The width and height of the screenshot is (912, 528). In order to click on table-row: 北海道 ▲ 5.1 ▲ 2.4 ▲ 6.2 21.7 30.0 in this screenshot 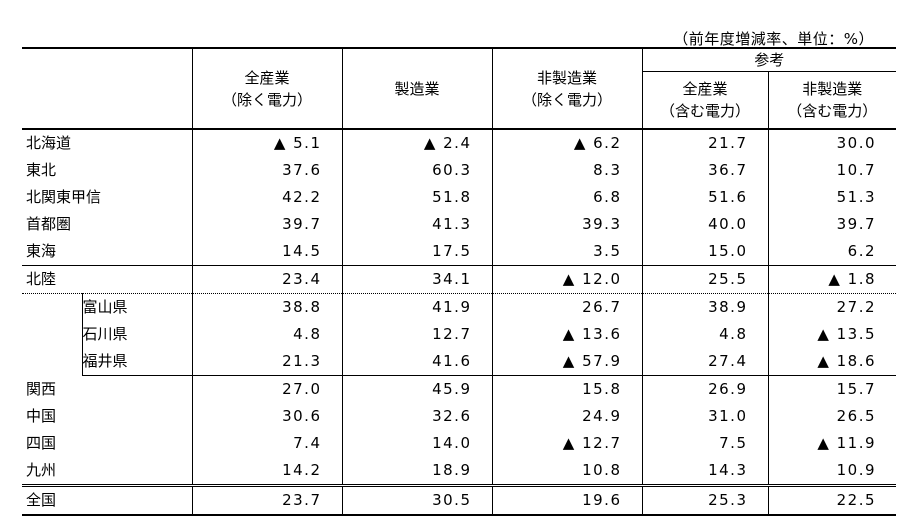, I will do `click(459, 143)`.